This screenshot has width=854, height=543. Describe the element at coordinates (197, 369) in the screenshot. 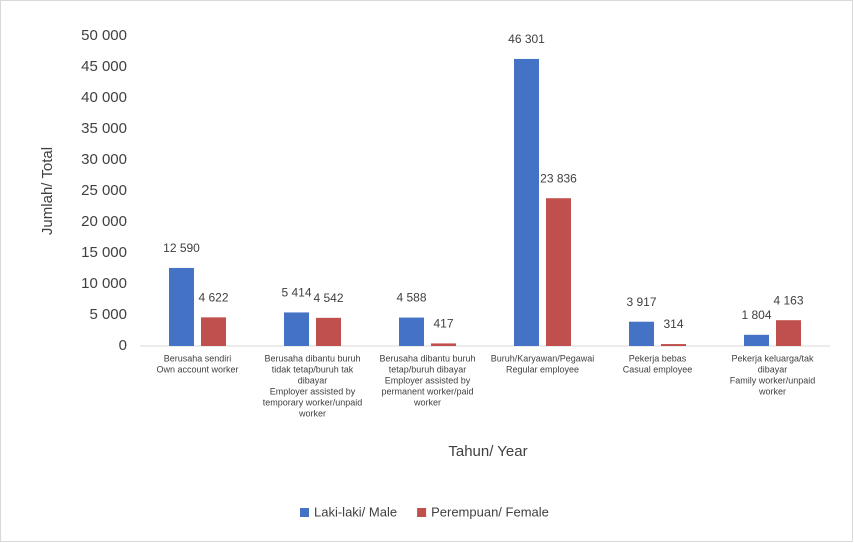

I see `x-tick-label: Own account worker` at that location.